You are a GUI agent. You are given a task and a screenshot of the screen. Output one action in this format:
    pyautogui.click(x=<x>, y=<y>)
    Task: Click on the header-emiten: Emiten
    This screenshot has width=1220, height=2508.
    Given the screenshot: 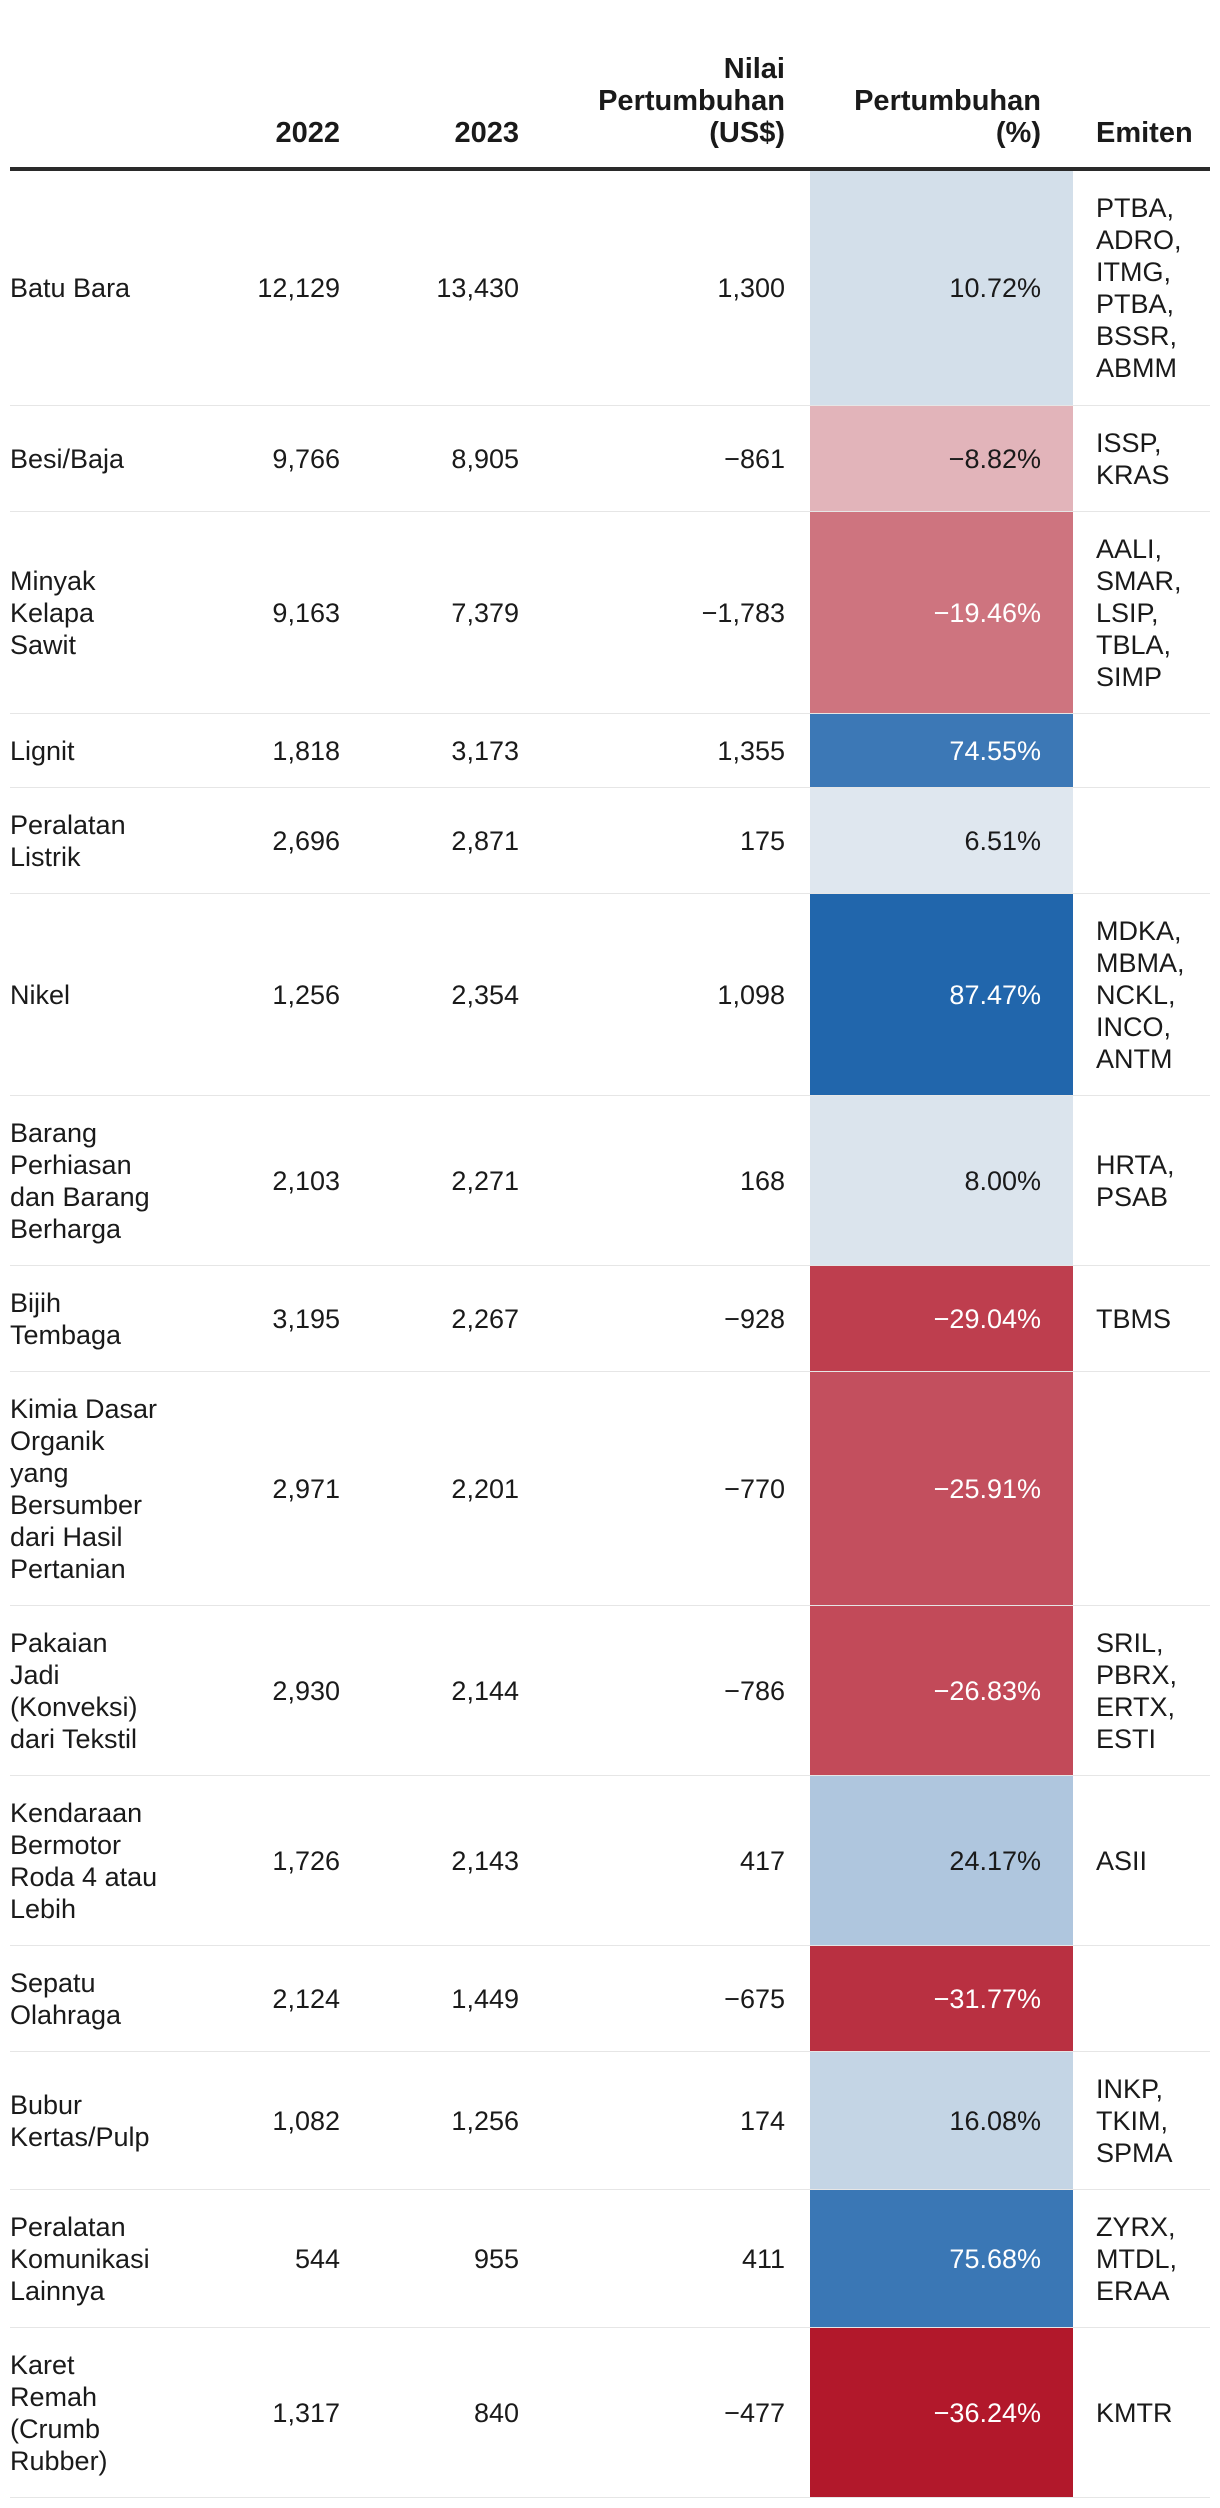 What is the action you would take?
    pyautogui.click(x=1144, y=133)
    